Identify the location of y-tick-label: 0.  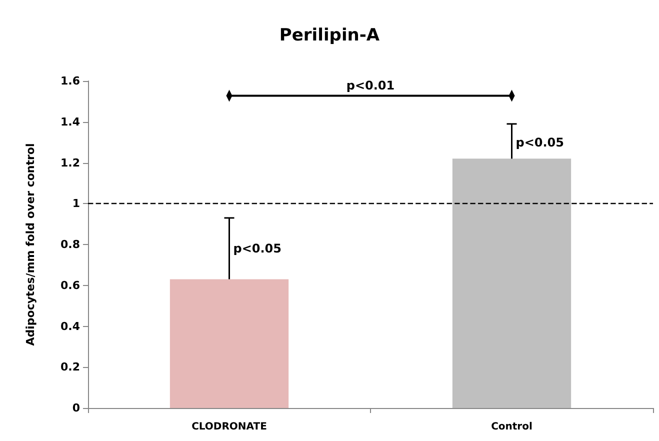
(76, 408).